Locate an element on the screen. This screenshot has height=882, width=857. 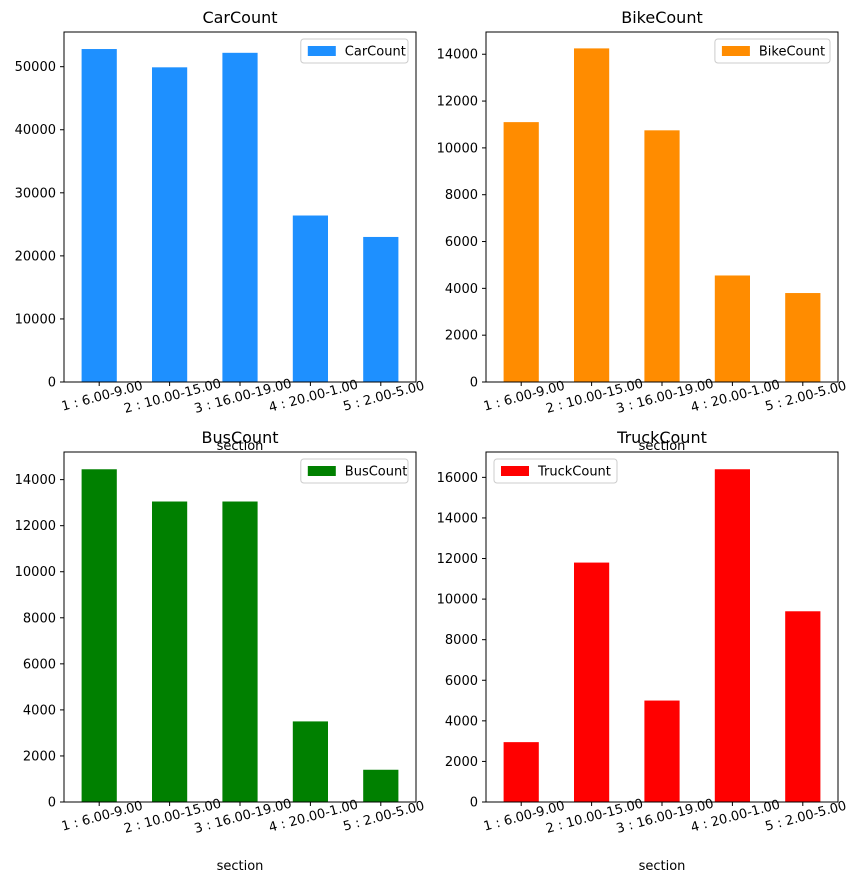
legend: TruckCount is located at coordinates (555, 471).